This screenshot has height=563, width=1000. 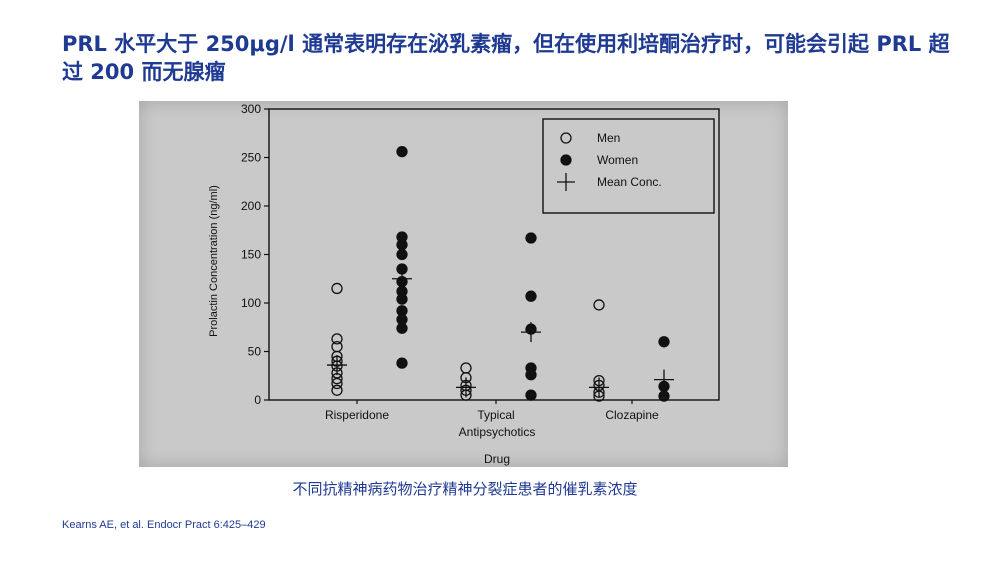 I want to click on legend-label: Men, so click(x=608, y=138).